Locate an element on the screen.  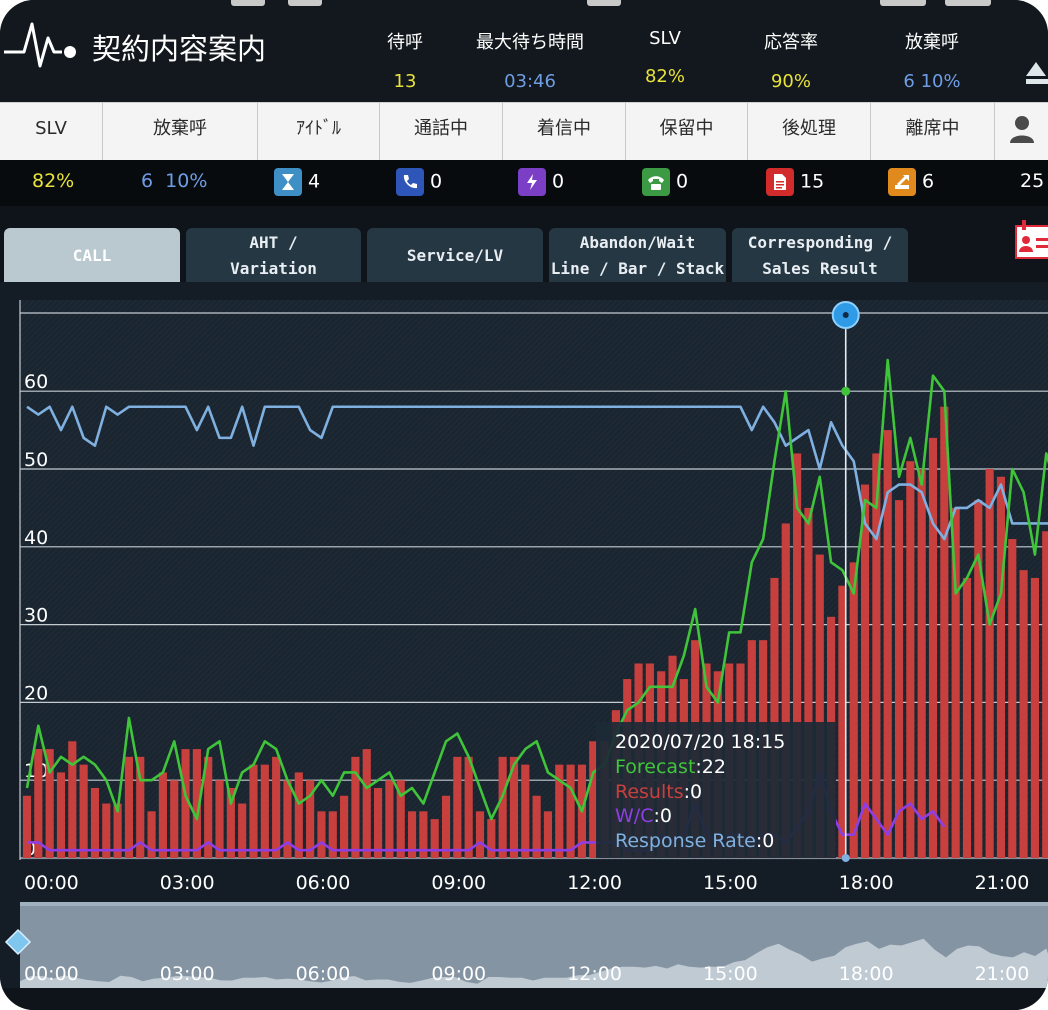
status-values-row: 82% 6 10% 4 0 0 0 15 is located at coordinates (524, 183).